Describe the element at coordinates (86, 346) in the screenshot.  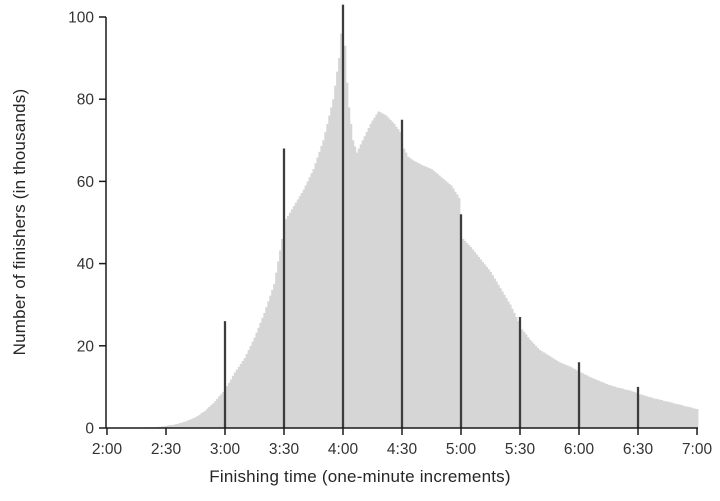
I see `y-tick-label: 20` at that location.